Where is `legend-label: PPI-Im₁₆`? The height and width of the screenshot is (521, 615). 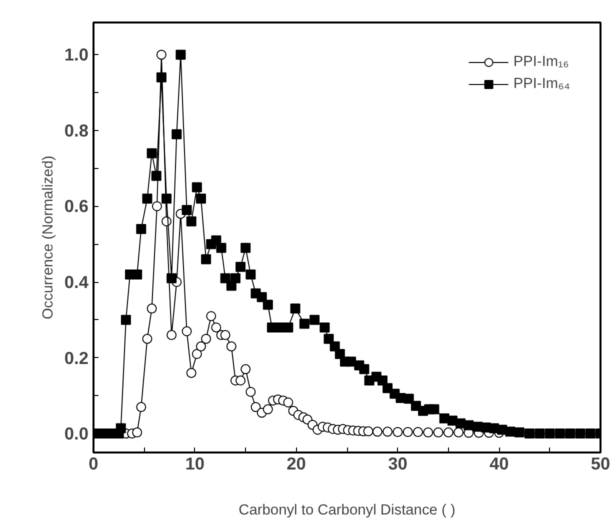
legend-label: PPI-Im₁₆ is located at coordinates (541, 62).